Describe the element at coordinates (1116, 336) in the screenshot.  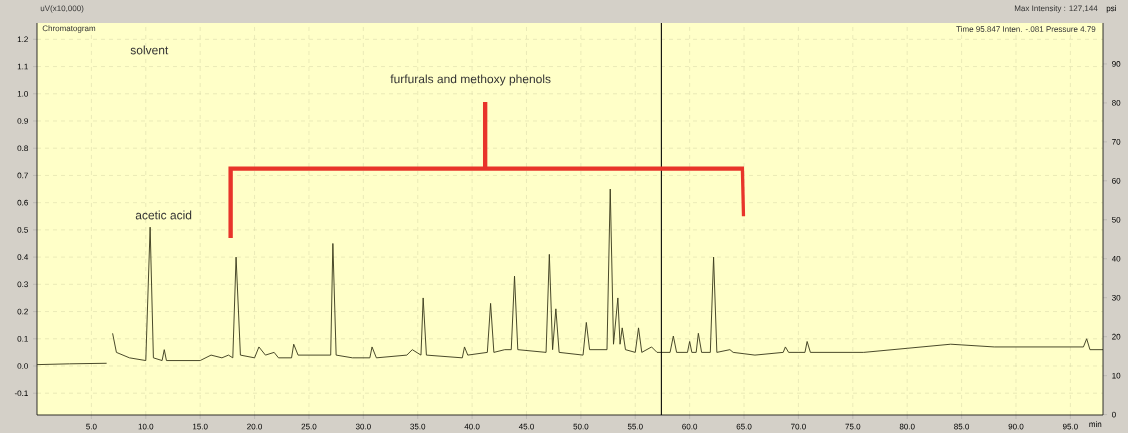
I see `y2-tick-label: 20` at that location.